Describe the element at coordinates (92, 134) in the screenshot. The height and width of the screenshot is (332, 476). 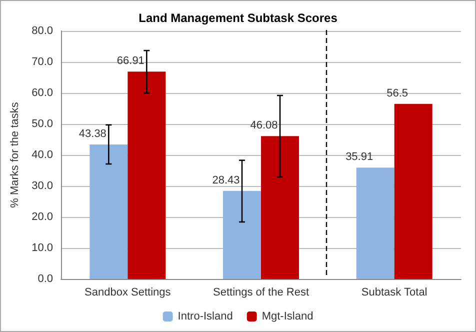
I see `data-label: 43.38` at that location.